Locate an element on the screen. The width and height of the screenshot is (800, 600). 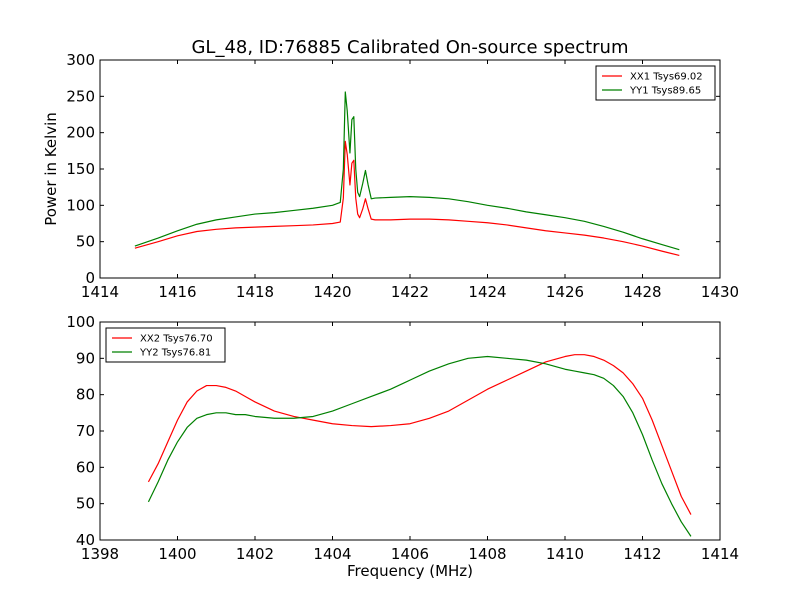
legend-label: YY2 Tsys76.81 is located at coordinates (175, 353).